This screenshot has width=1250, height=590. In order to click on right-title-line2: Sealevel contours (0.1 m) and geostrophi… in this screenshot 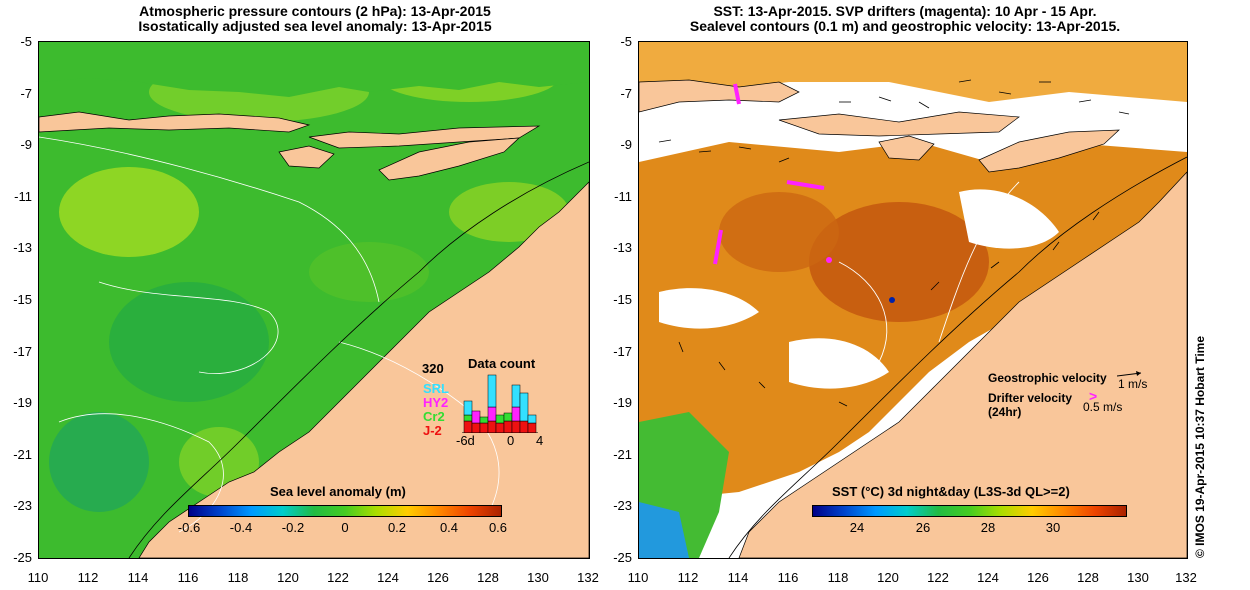, I will do `click(905, 26)`.